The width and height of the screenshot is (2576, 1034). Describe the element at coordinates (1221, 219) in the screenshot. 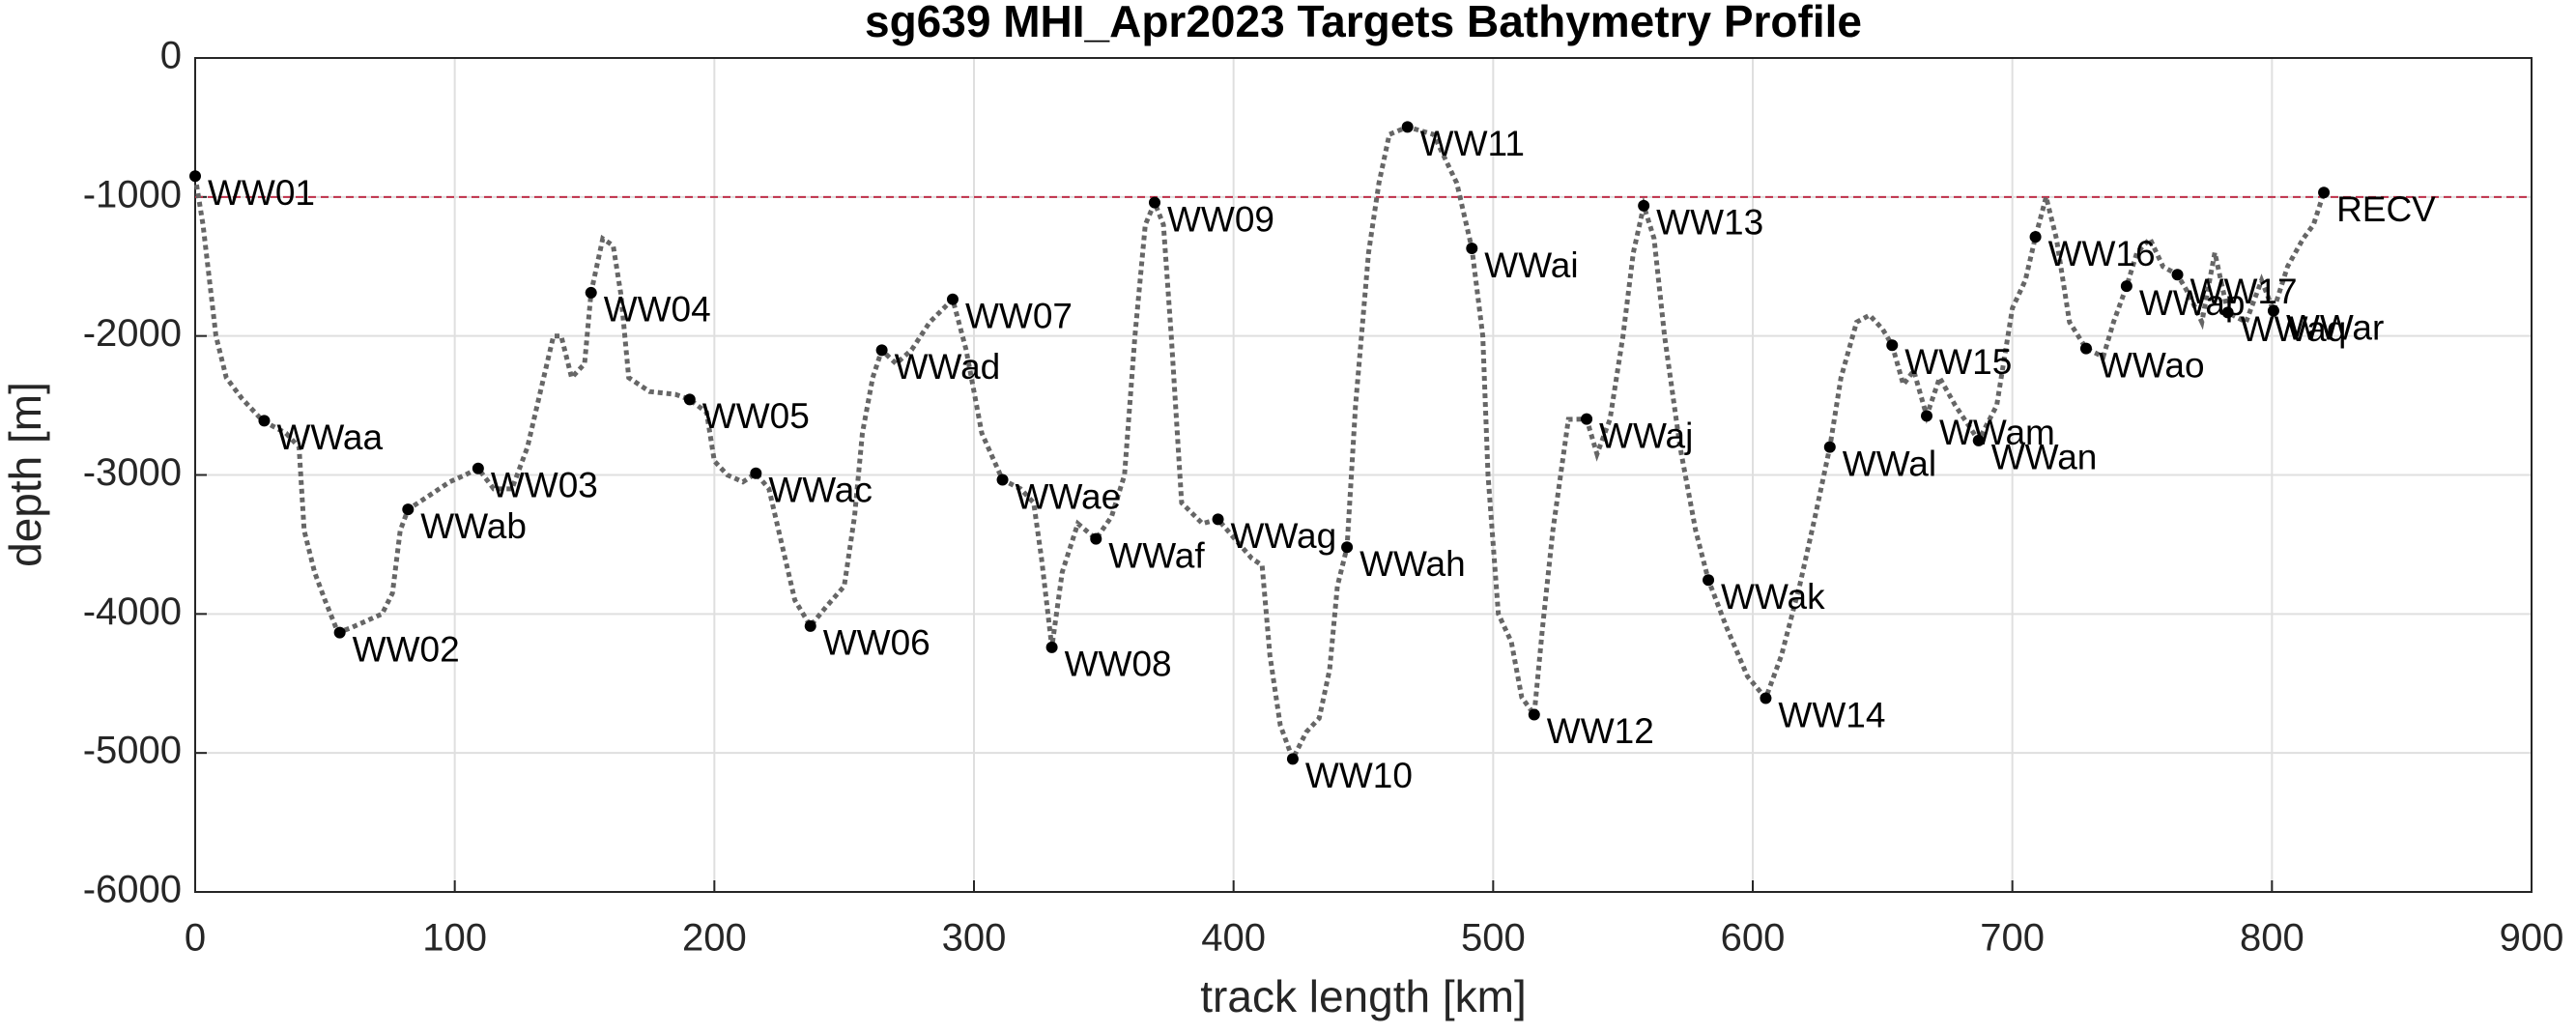

I see `target-label: WW09` at that location.